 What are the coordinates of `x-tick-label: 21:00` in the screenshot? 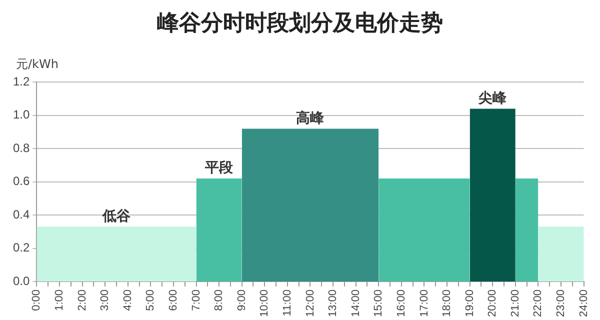 It's located at (515, 303).